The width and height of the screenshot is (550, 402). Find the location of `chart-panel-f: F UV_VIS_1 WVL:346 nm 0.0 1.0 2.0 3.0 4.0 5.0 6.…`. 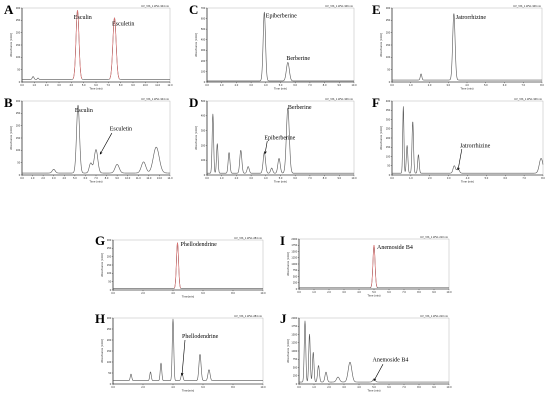

chart-panel-f: F UV_VIS_1 WVL:346 nm 0.0 1.0 2.0 3.0 4.0 5.0 6.… is located at coordinates (458, 139).